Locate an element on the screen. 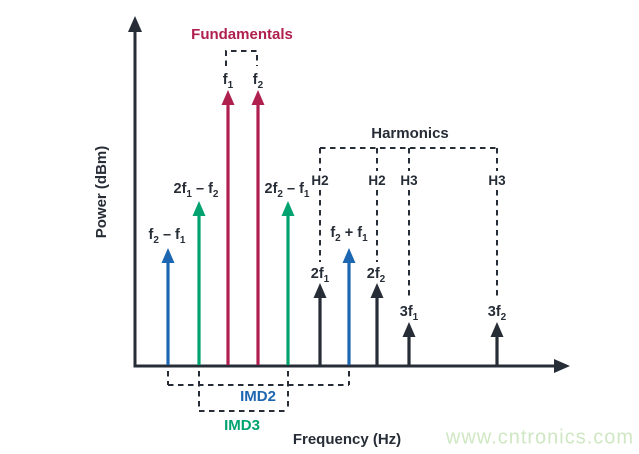 This screenshot has height=454, width=639. harmonic-tick-label-3: H3 is located at coordinates (497, 180).